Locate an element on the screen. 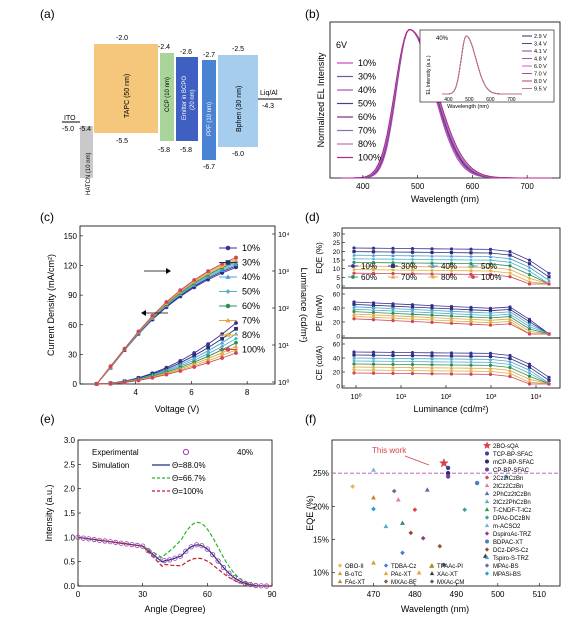  legend-f-label-2BO-sQA: 2BO-sQA is located at coordinates (506, 447).